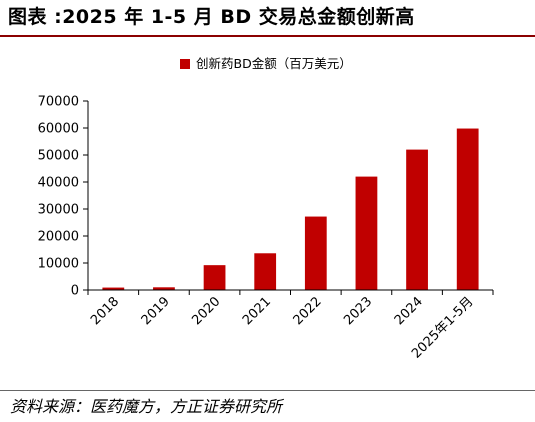  What do you see at coordinates (58, 129) in the screenshot?
I see `y-tick-label: 60000` at bounding box center [58, 129].